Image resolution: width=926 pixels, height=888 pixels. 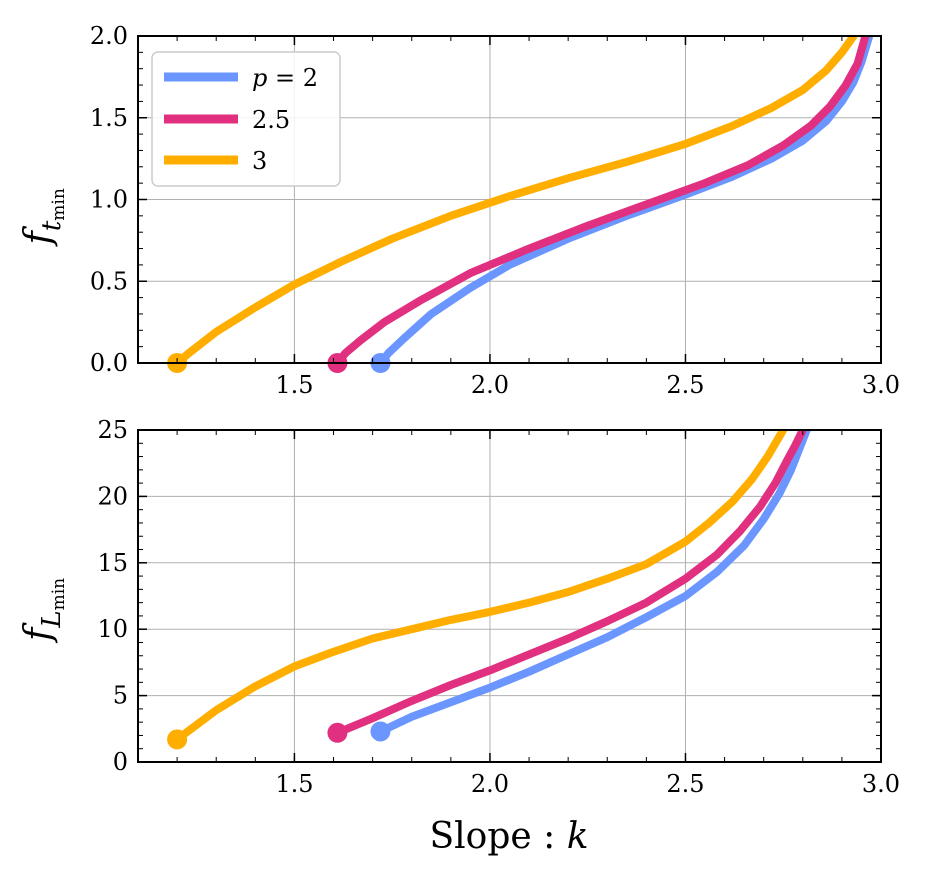 I want to click on bottom-y-tick-label: 0, so click(x=120, y=762).